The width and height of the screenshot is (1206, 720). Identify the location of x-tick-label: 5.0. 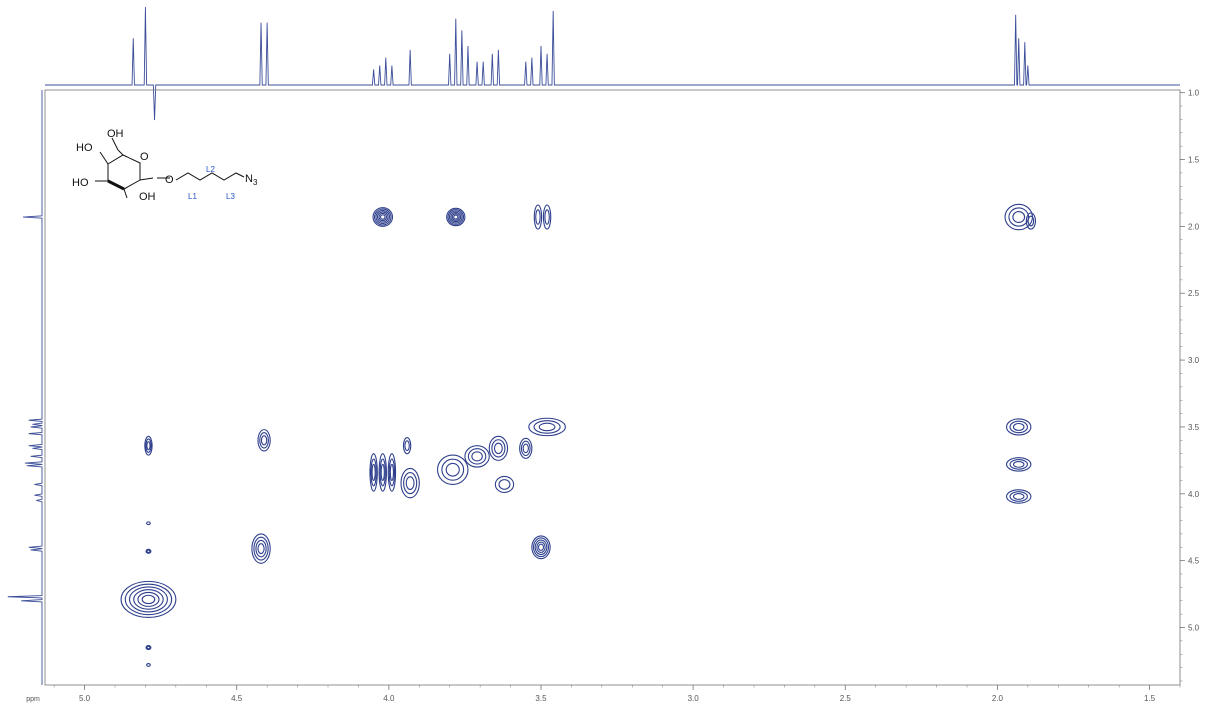
(85, 698).